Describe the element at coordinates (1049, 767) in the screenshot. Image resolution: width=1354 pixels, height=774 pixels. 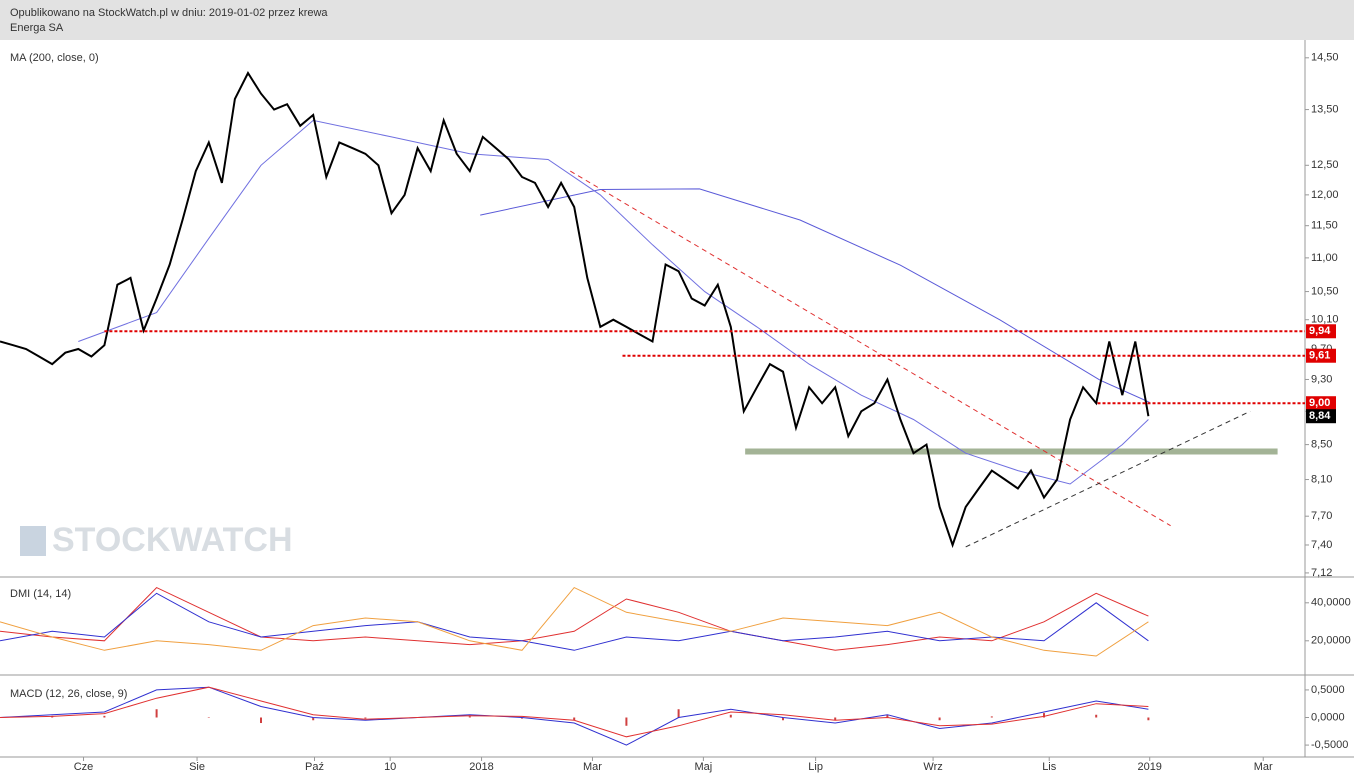
I see `x-tick-label: Lis` at that location.